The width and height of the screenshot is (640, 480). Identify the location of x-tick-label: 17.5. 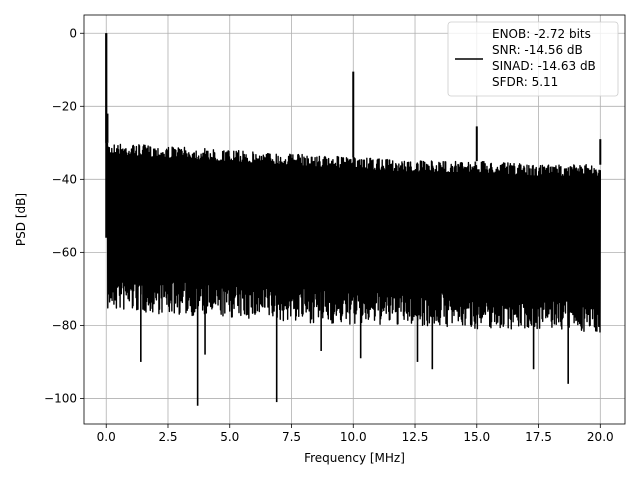
(538, 437).